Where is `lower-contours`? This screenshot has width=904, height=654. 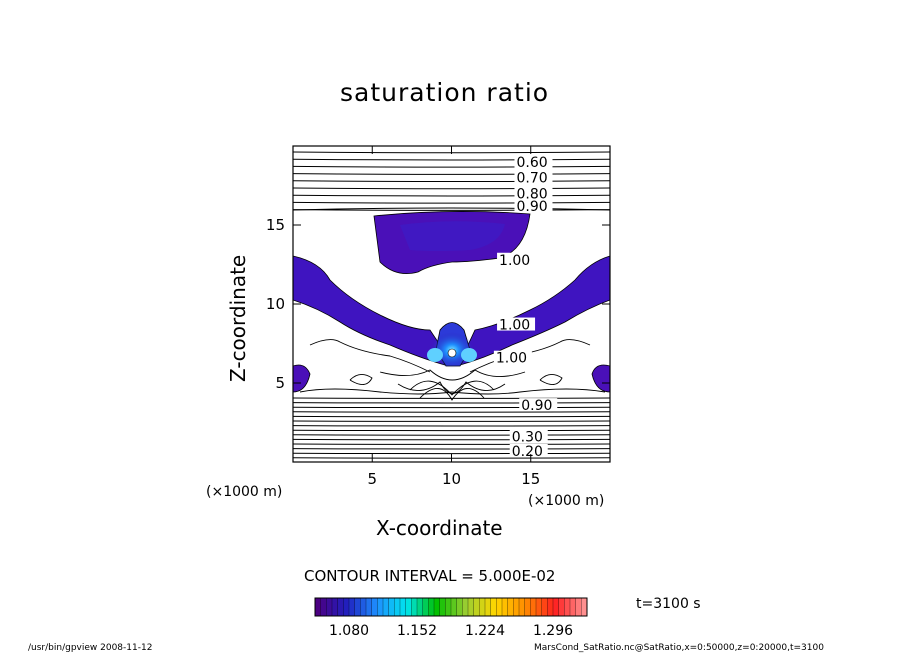 lower-contours is located at coordinates (451, 428).